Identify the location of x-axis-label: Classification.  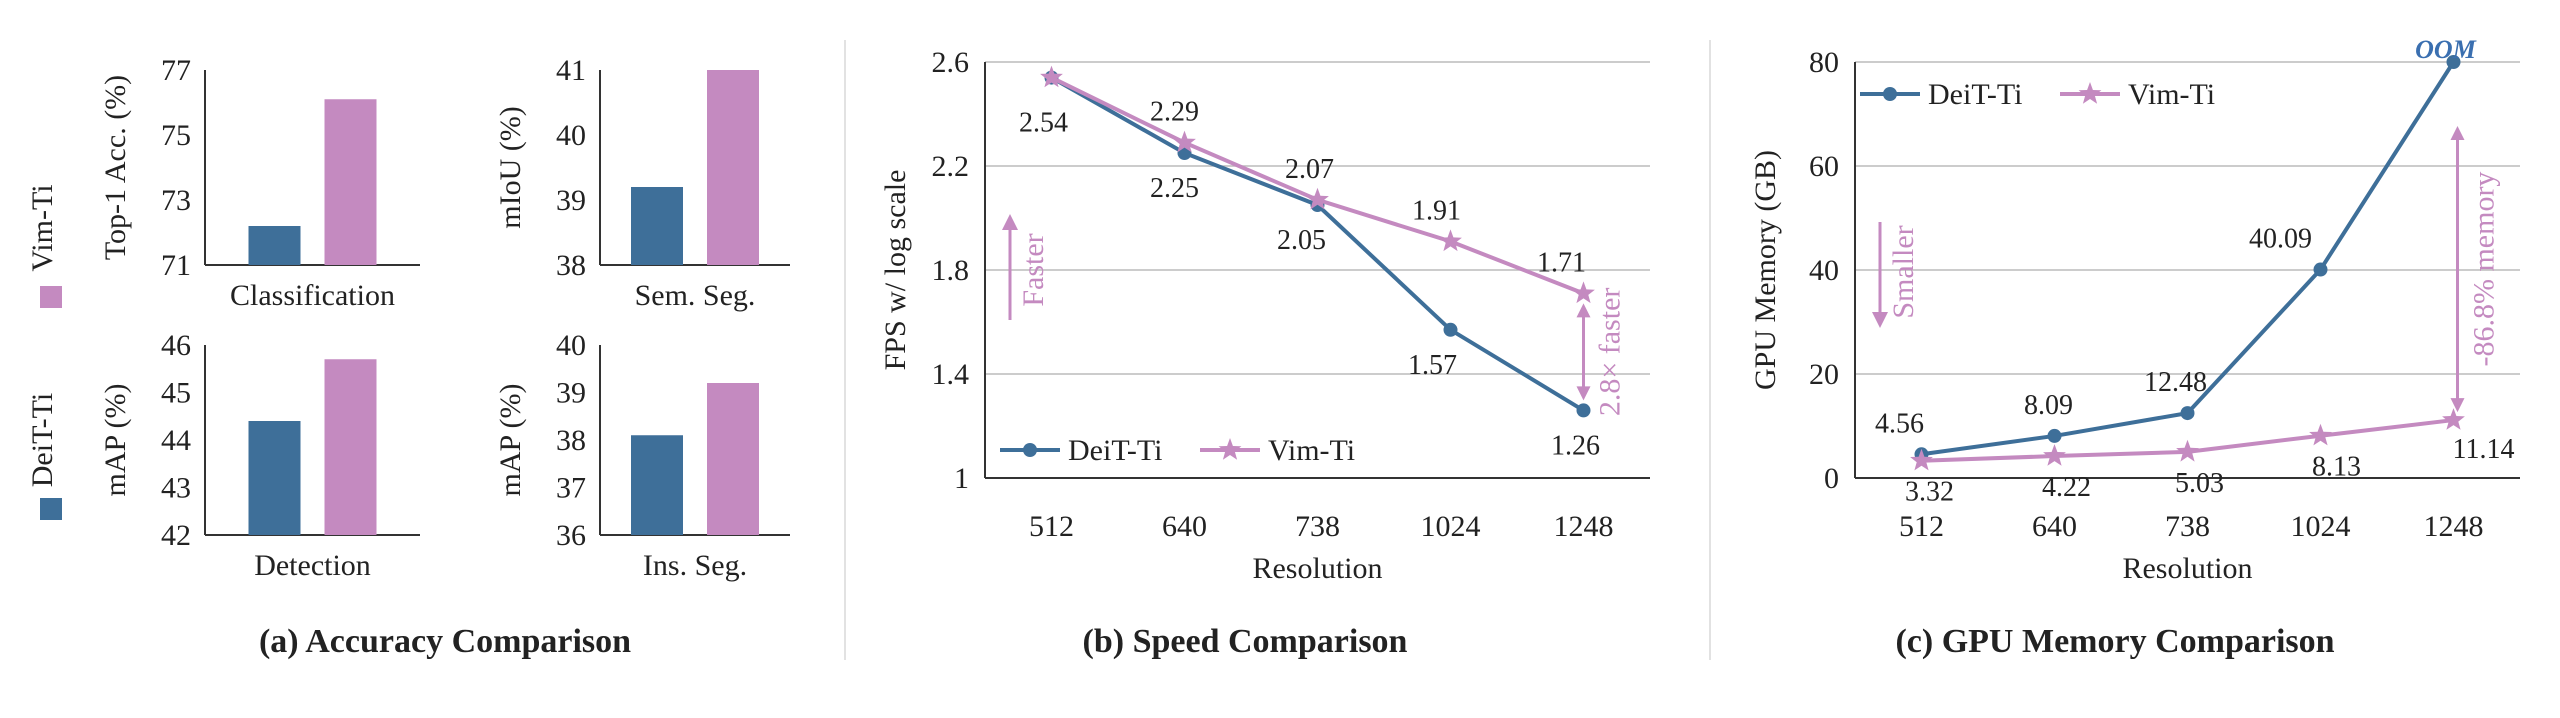
(312, 295).